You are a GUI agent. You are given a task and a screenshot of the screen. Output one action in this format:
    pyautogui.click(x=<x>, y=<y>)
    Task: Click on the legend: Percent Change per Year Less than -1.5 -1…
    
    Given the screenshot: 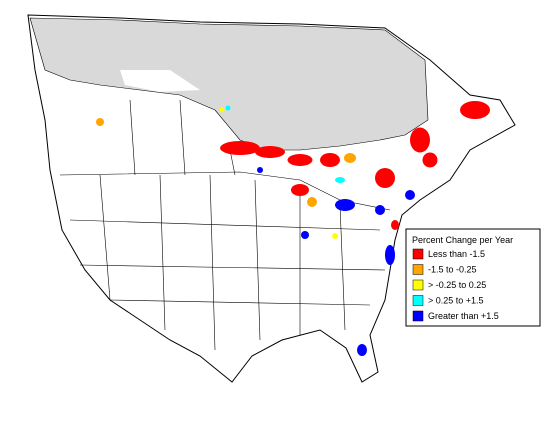 What is the action you would take?
    pyautogui.click(x=473, y=277)
    